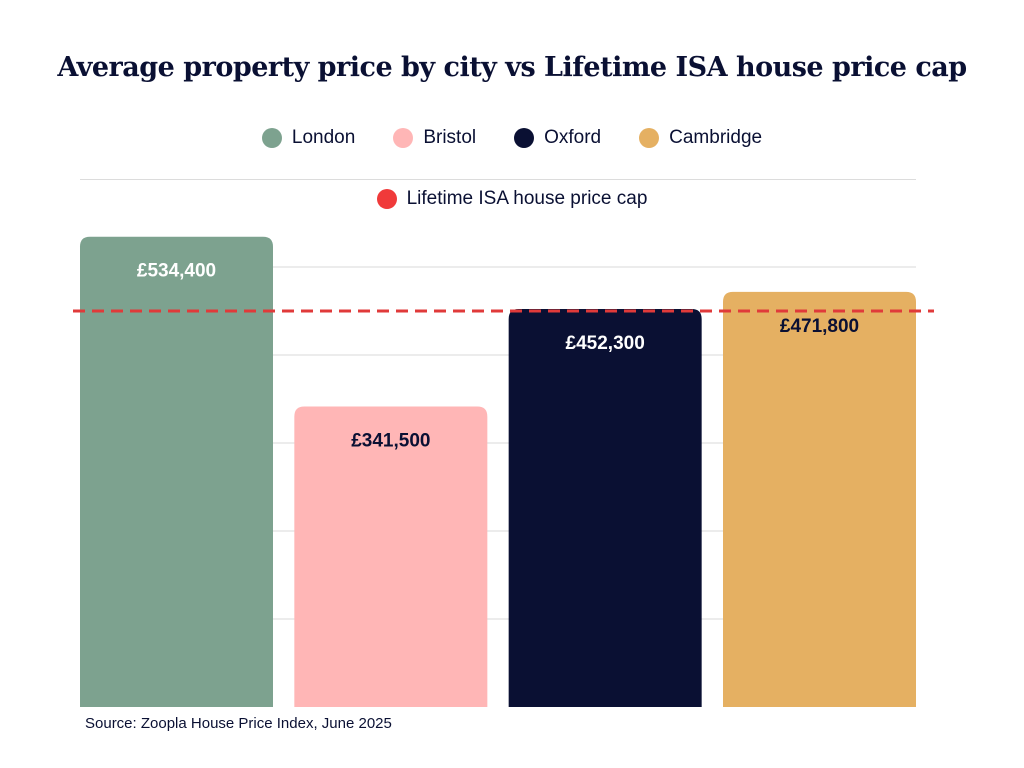  I want to click on data-label-london: £534,400, so click(176, 271).